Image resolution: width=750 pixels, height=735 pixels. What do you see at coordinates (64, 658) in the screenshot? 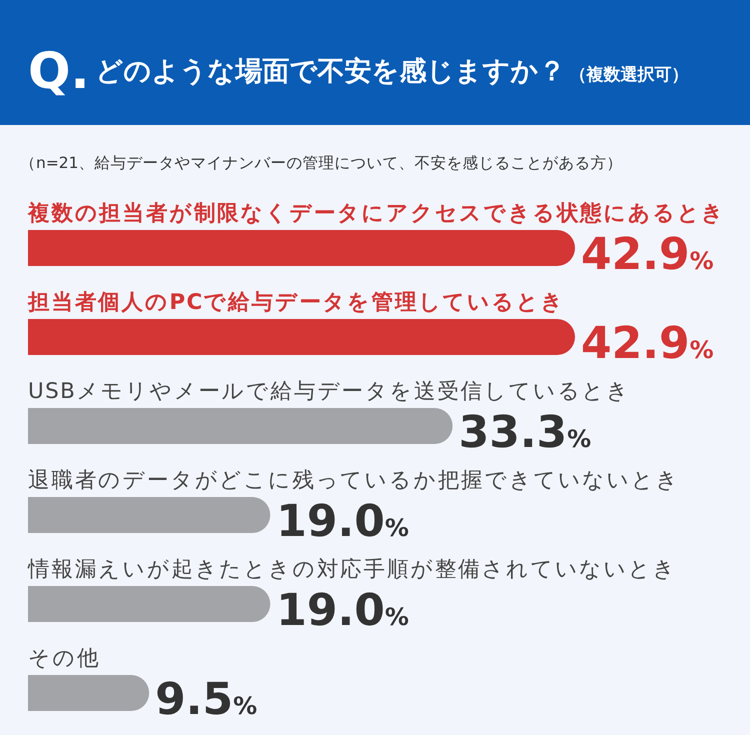
I see `y-tick-label: その他` at bounding box center [64, 658].